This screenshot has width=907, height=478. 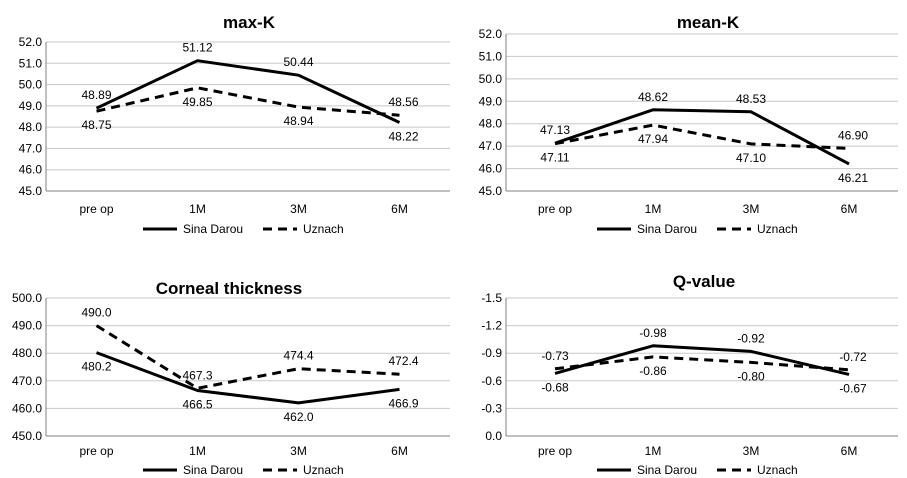 I want to click on data-label: 46.90, so click(x=853, y=135).